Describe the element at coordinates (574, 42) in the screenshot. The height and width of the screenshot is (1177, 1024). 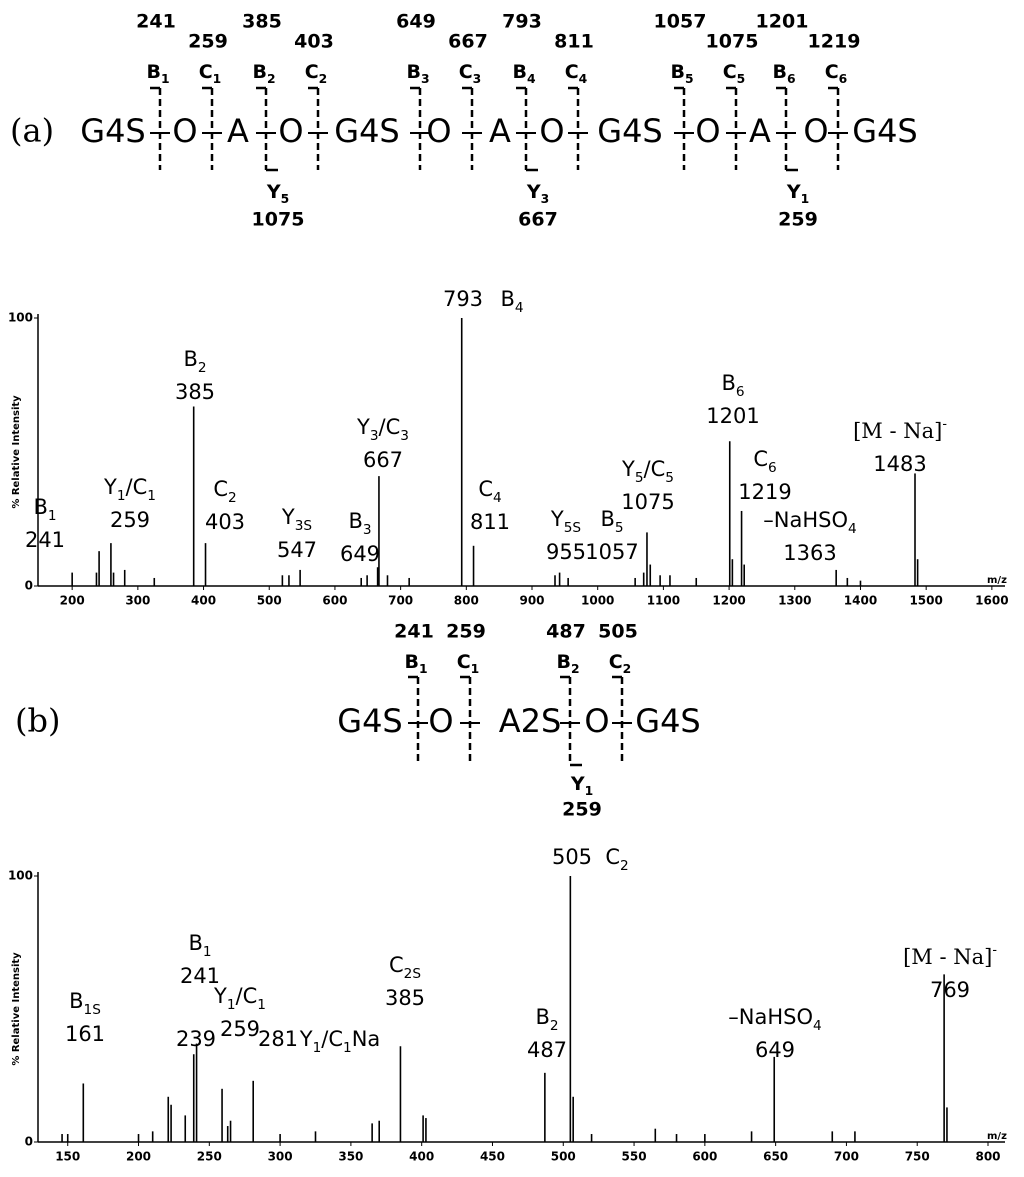
I see `fragment-mz: 811` at that location.